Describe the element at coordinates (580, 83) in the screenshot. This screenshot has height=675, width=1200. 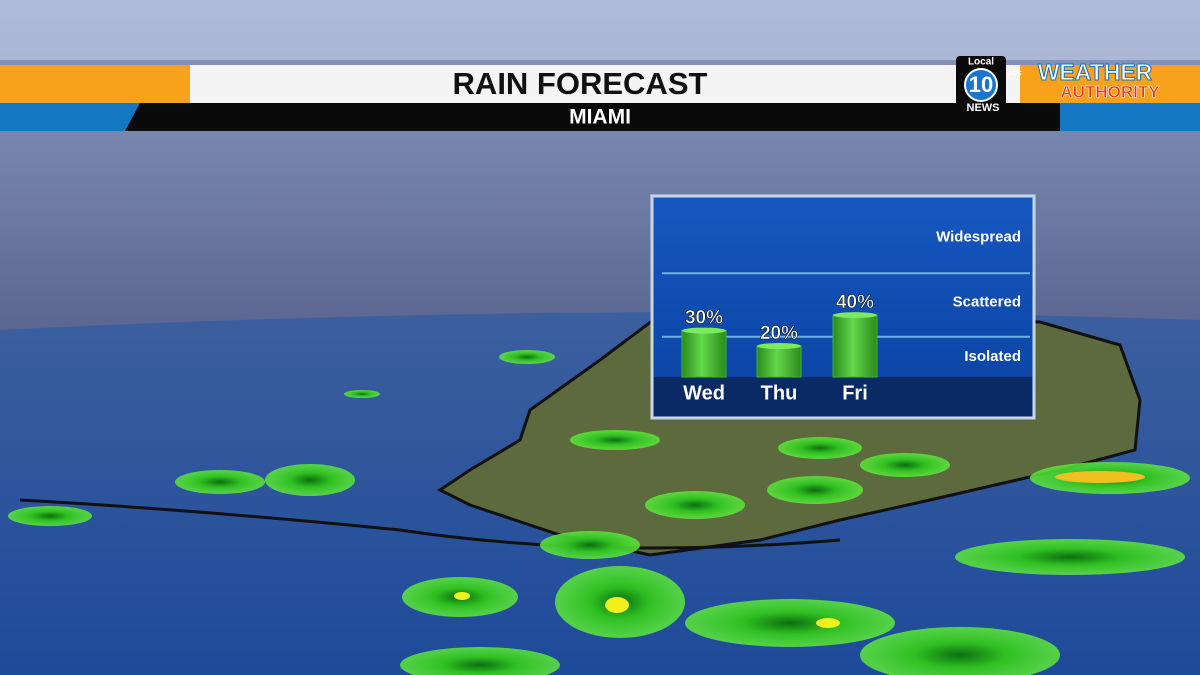
I see `title: RAIN FORECAST` at that location.